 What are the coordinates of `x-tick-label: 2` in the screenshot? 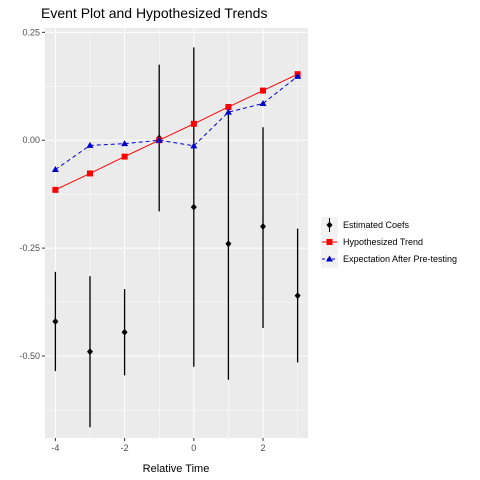 It's located at (263, 448).